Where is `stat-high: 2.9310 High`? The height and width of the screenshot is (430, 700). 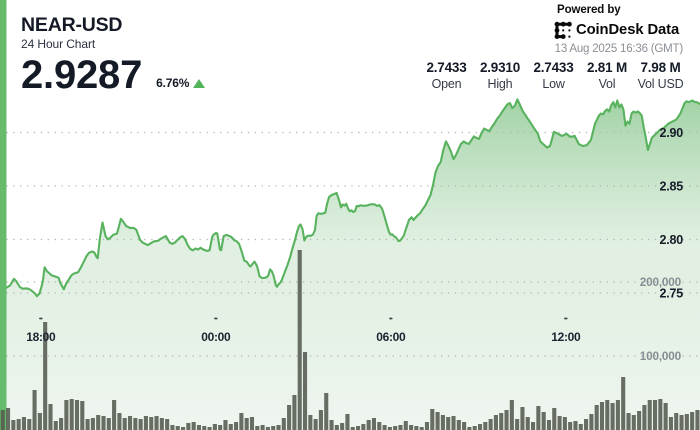
stat-high: 2.9310 High is located at coordinates (500, 76).